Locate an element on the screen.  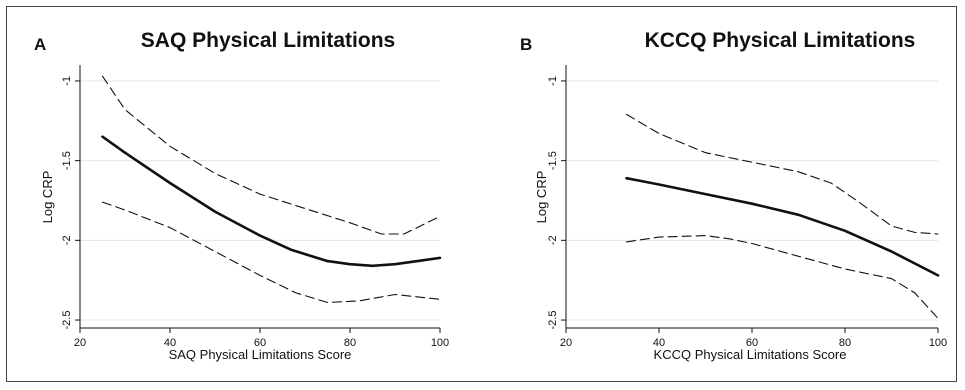
panel-a-y-tick-label: -1.5 is located at coordinates (67, 160).